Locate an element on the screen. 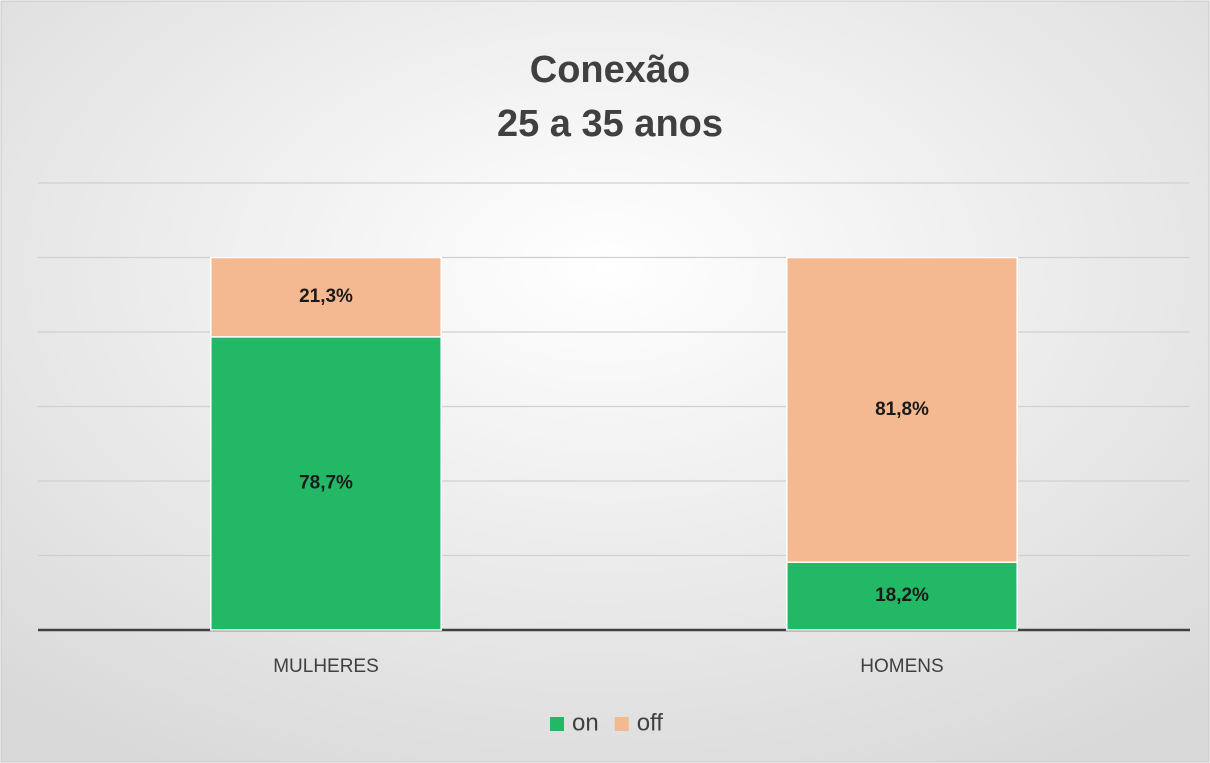  x-tick-label: HOMENS is located at coordinates (901, 666).